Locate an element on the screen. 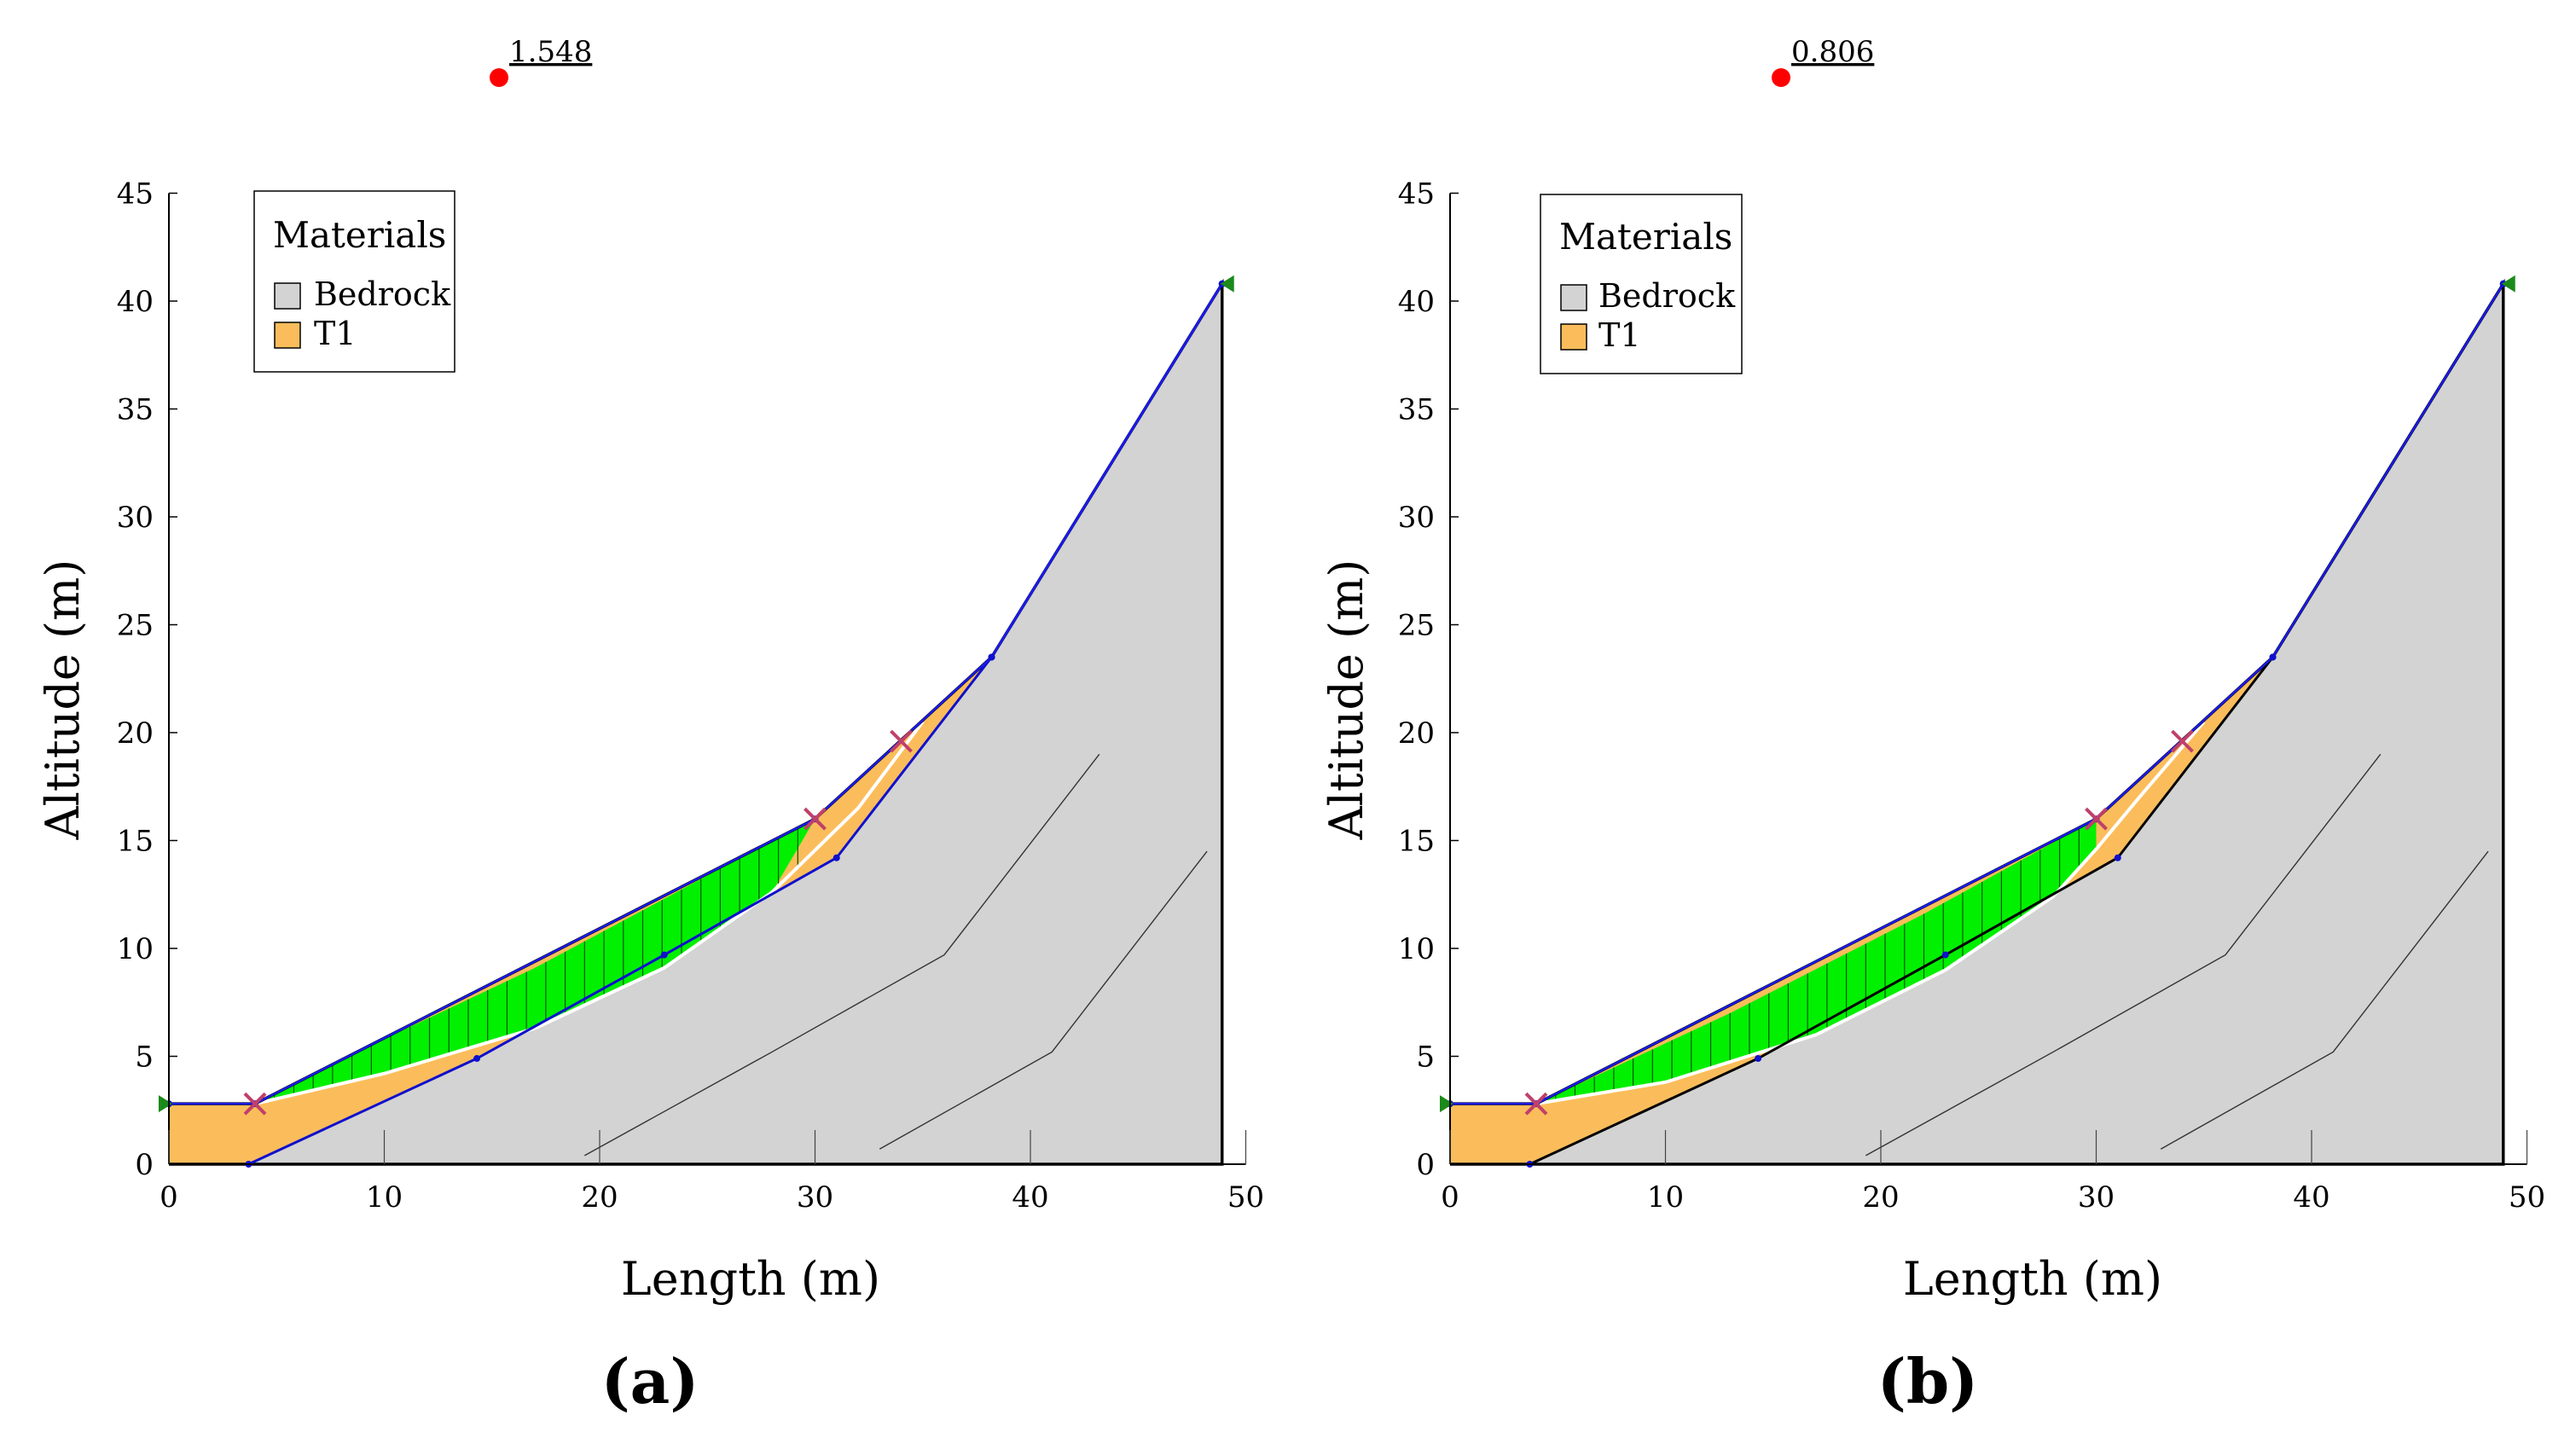  panel-label: (b) is located at coordinates (1927, 1381).